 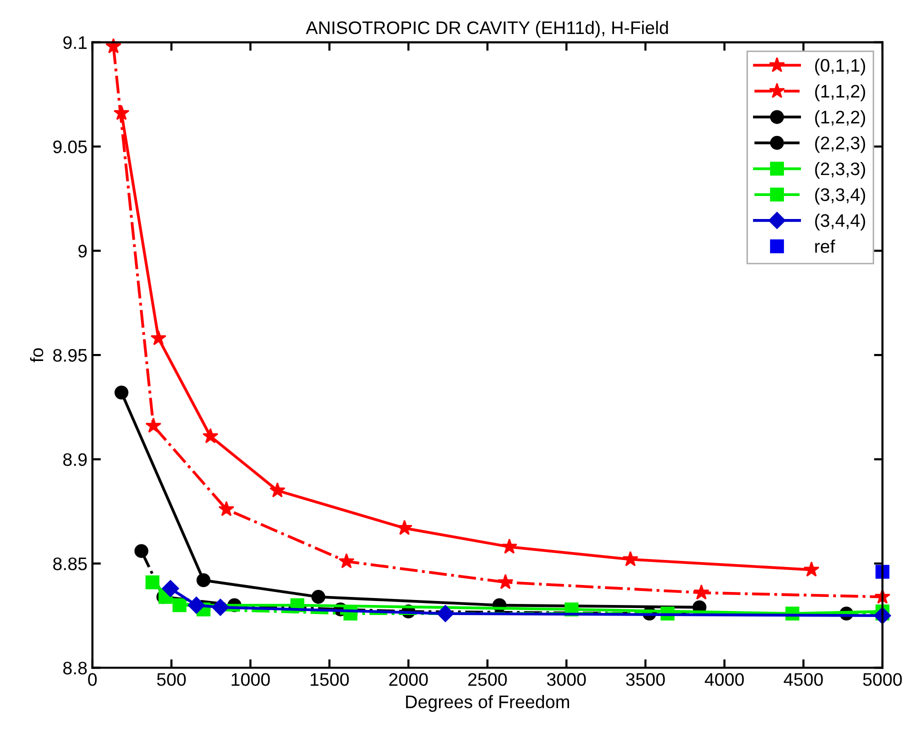 What do you see at coordinates (70, 563) in the screenshot?
I see `y-tick-label: 8.85` at bounding box center [70, 563].